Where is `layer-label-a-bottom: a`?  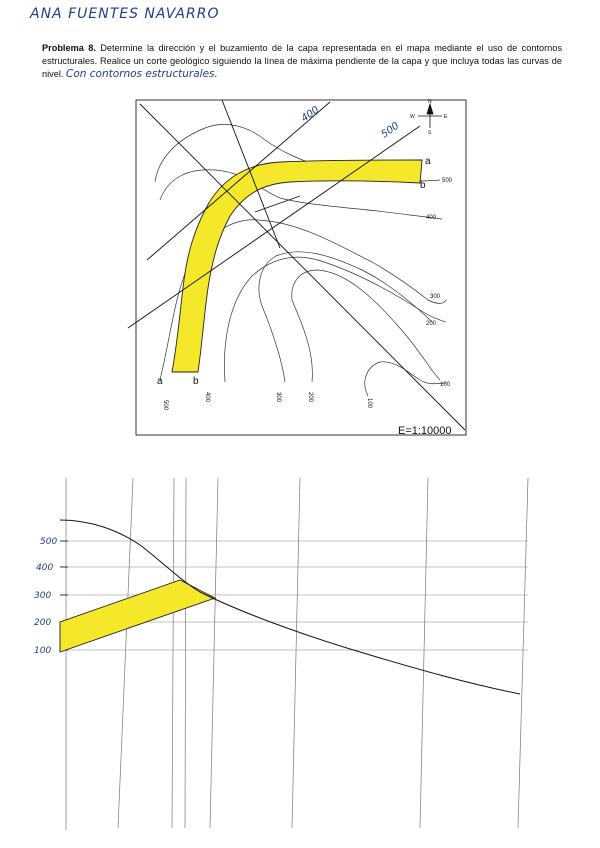
layer-label-a-bottom: a is located at coordinates (160, 381).